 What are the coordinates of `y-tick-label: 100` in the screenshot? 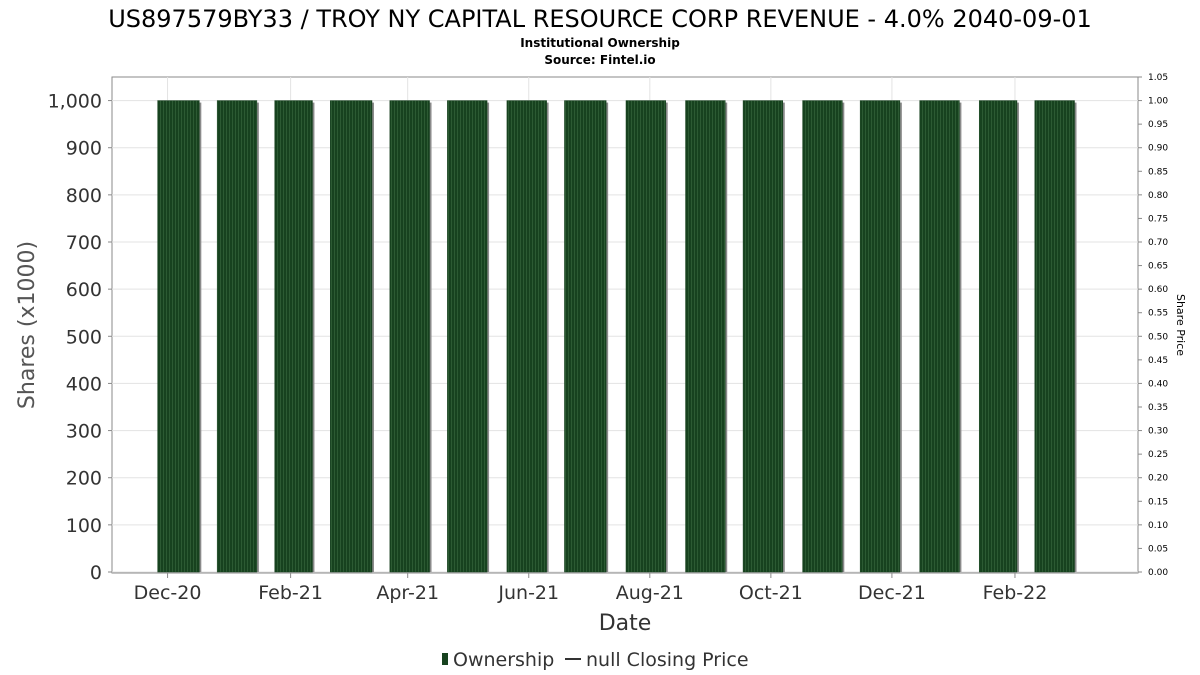 It's located at (84, 526).